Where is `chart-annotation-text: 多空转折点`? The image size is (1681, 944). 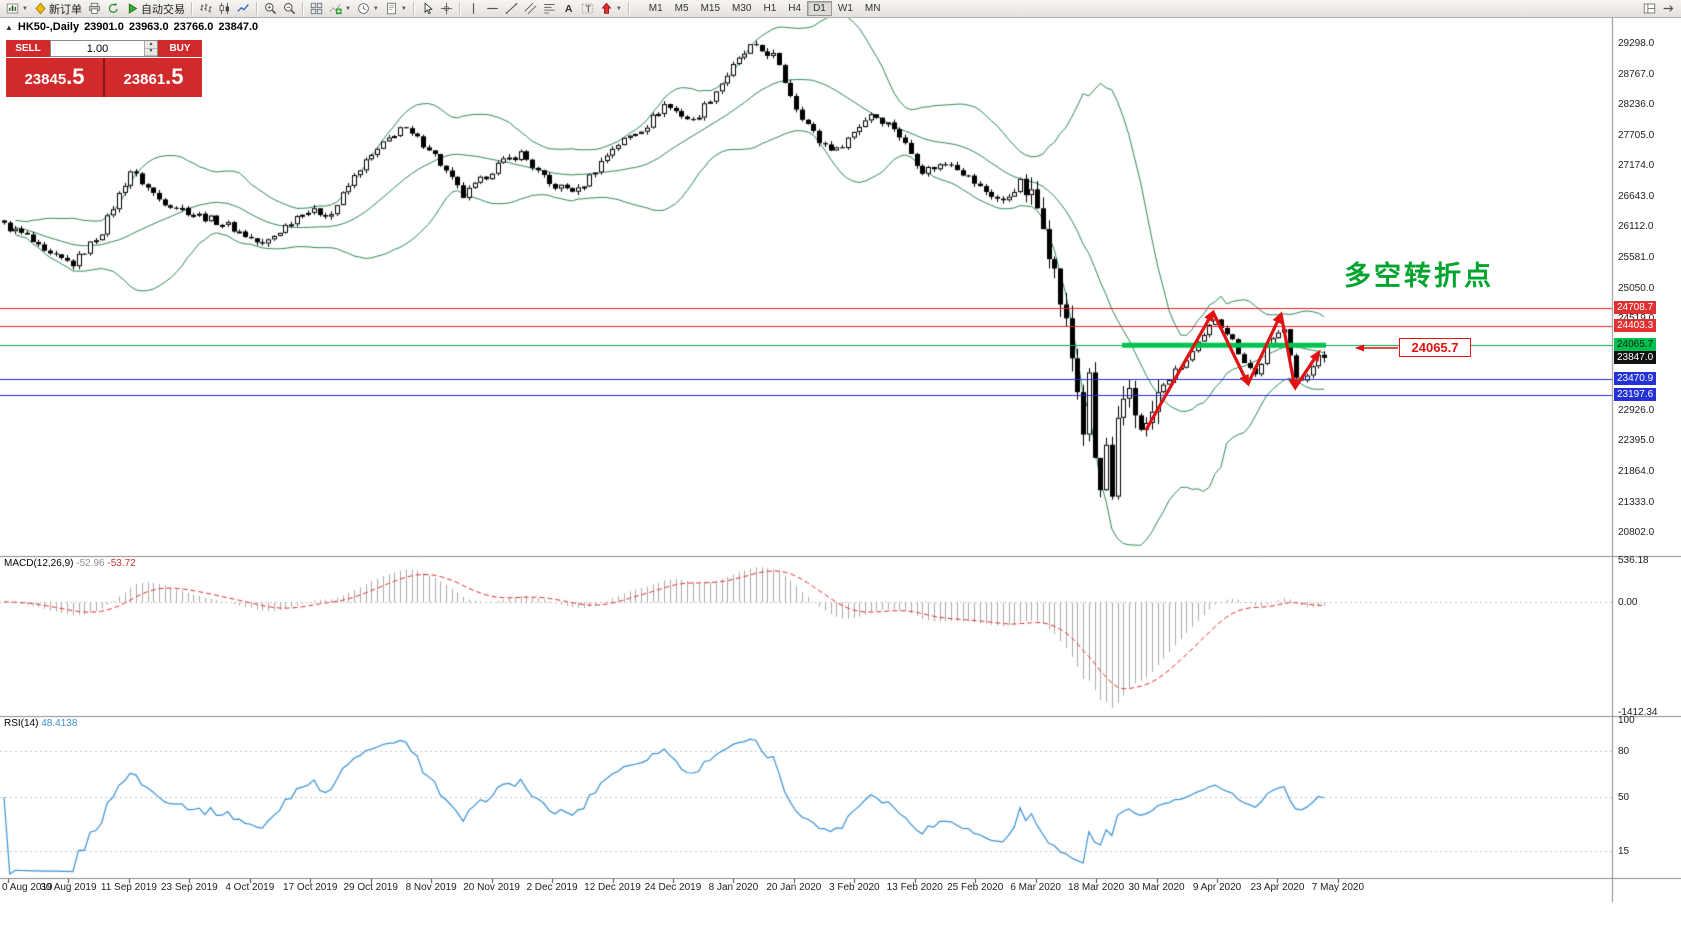
chart-annotation-text: 多空转折点 is located at coordinates (1419, 276).